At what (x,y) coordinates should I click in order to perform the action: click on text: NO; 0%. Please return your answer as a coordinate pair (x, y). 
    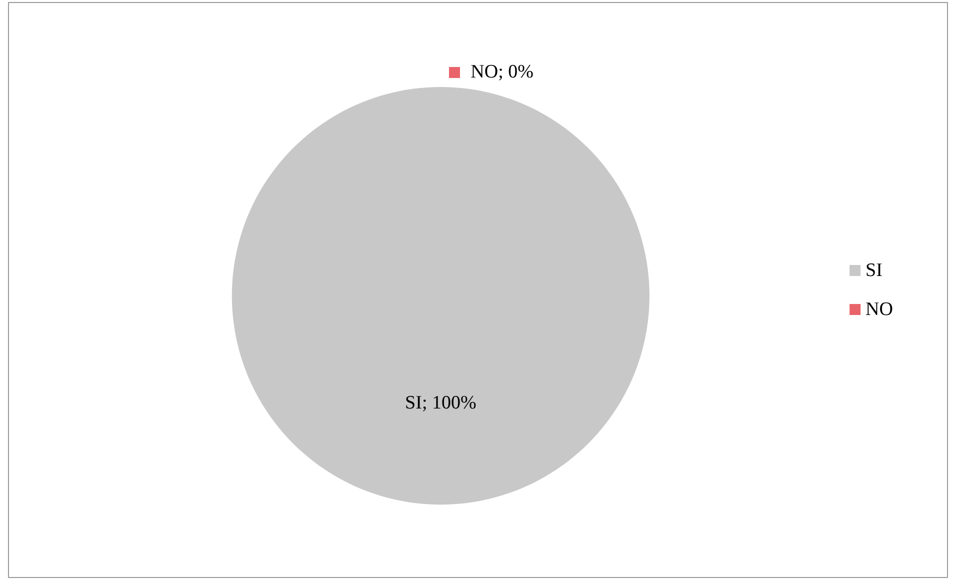
    Looking at the image, I should click on (502, 72).